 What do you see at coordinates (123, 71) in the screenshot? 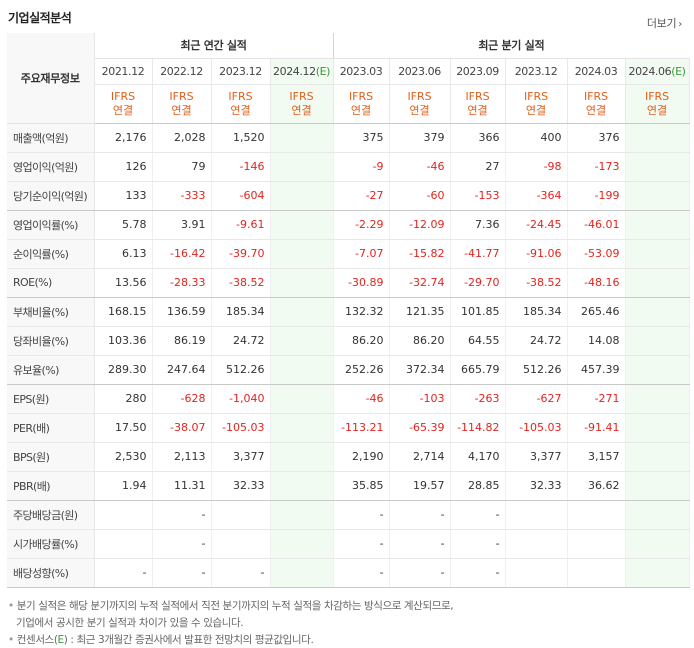
I see `period-header: 2021.12` at bounding box center [123, 71].